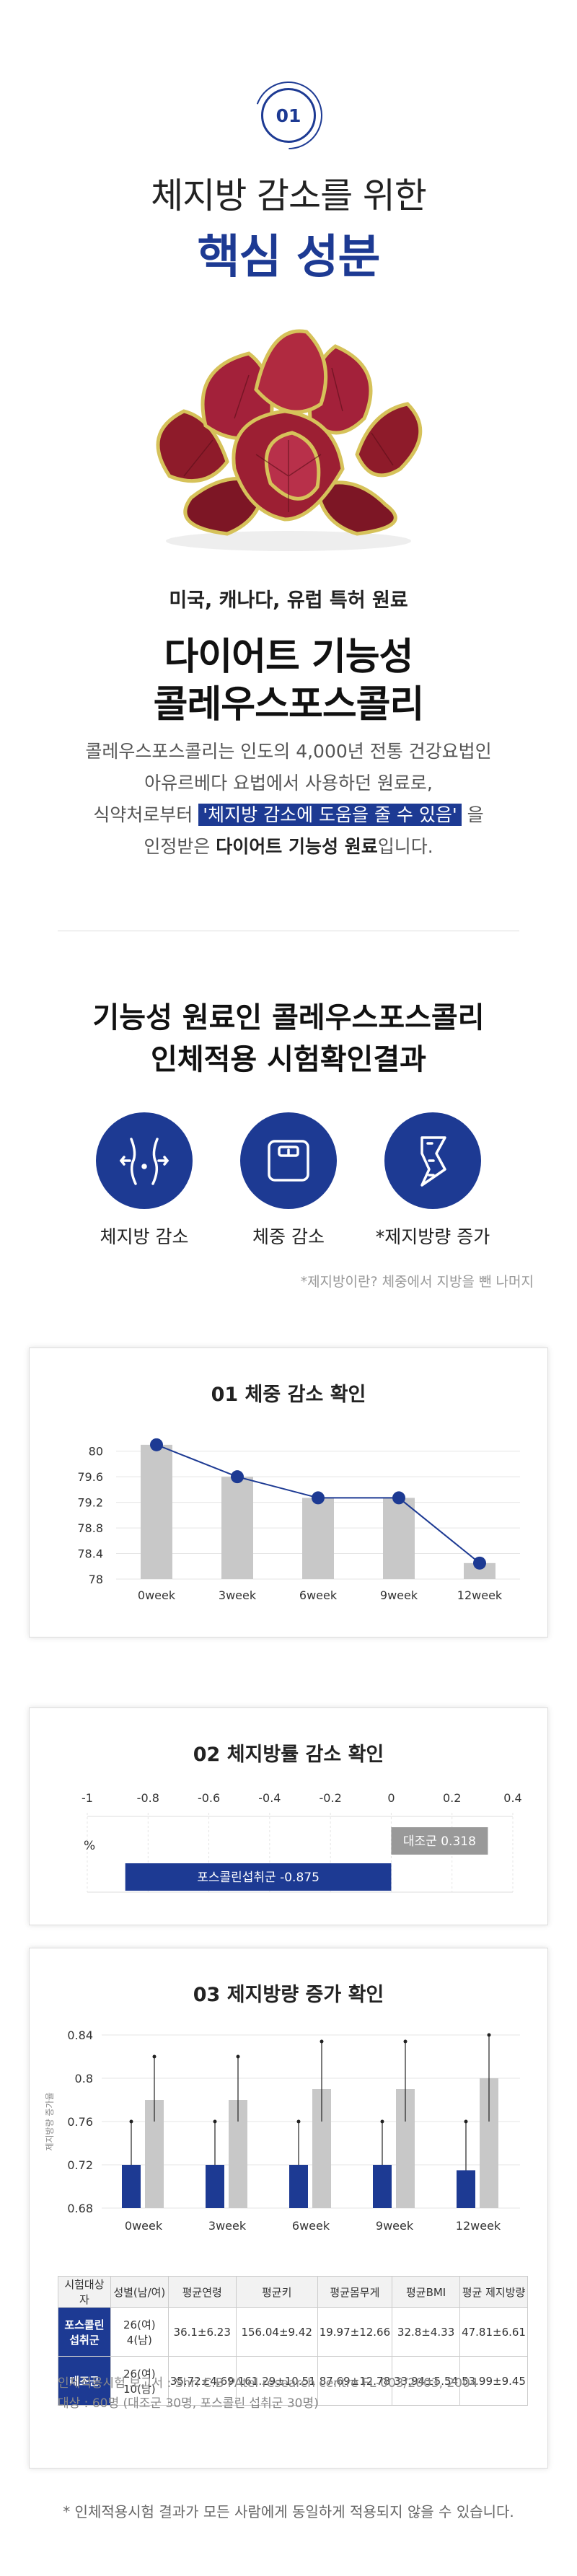  I want to click on table-cell-group: 포스콜린 섭취군, so click(84, 2332).